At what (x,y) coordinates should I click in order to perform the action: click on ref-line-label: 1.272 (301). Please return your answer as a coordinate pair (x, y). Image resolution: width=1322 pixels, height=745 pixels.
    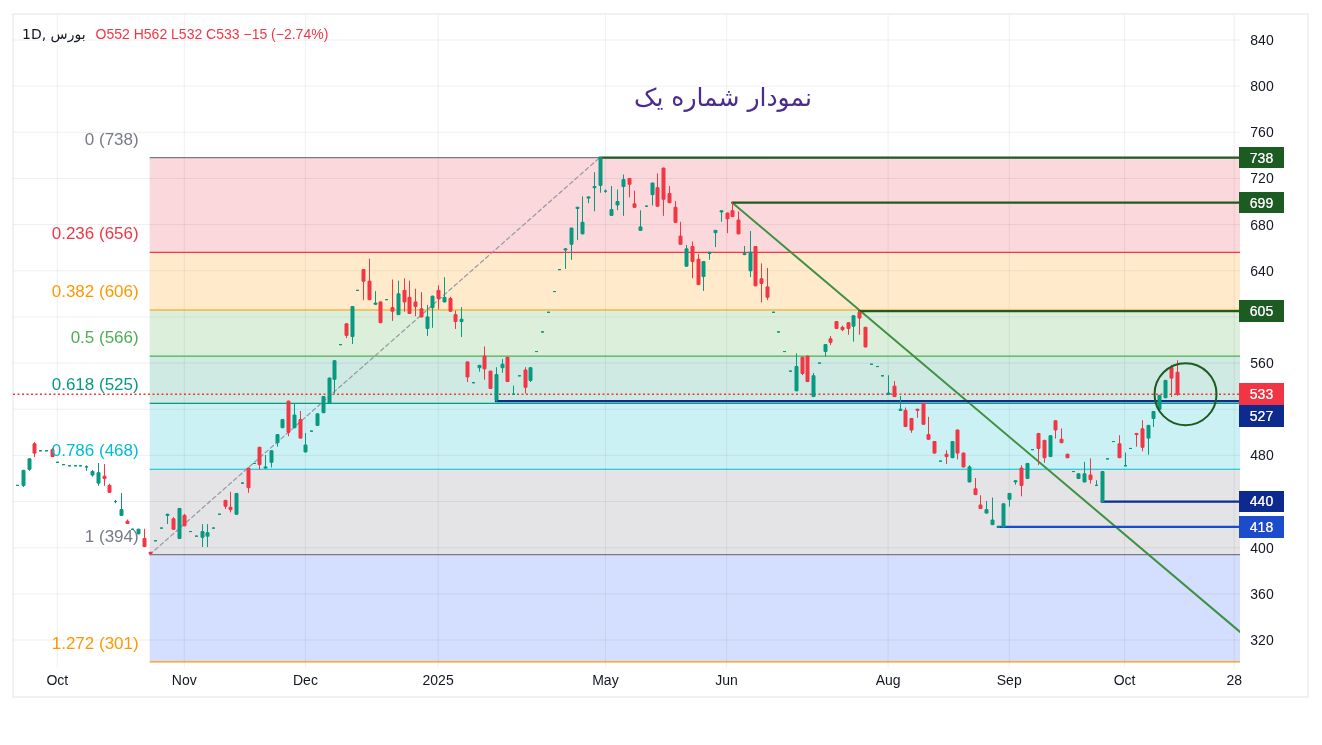
    Looking at the image, I should click on (95, 643).